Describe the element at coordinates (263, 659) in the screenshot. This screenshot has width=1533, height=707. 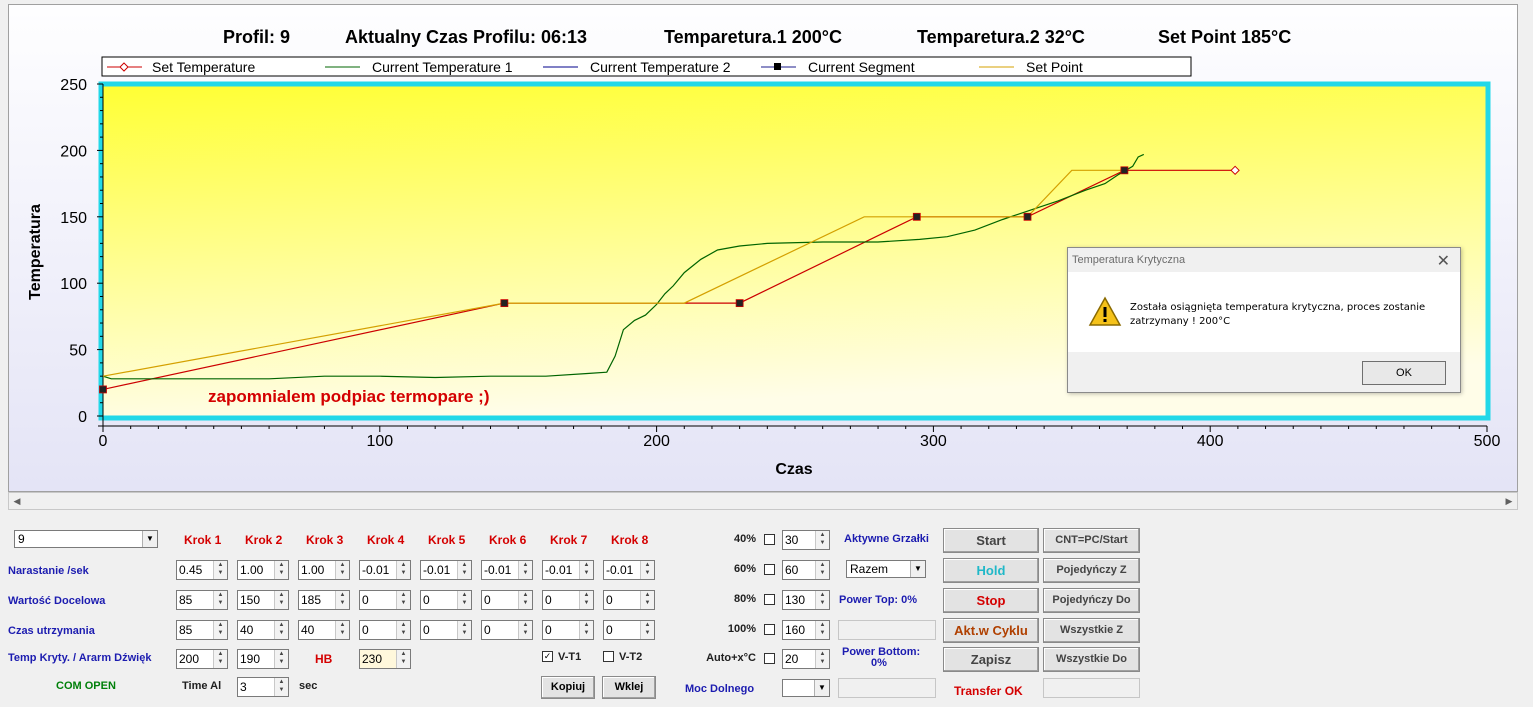
I see `alarm-input: 190 ▲ ▼` at that location.